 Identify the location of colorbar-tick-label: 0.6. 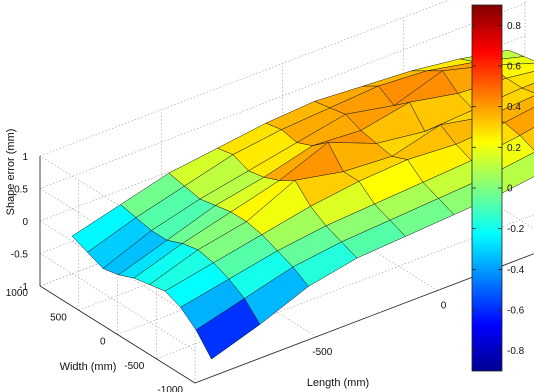
(514, 67).